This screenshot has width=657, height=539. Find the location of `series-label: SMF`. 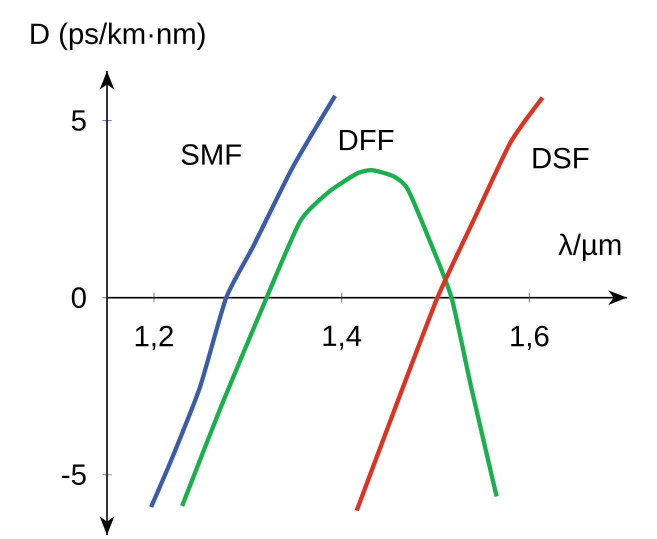

series-label: SMF is located at coordinates (211, 154).